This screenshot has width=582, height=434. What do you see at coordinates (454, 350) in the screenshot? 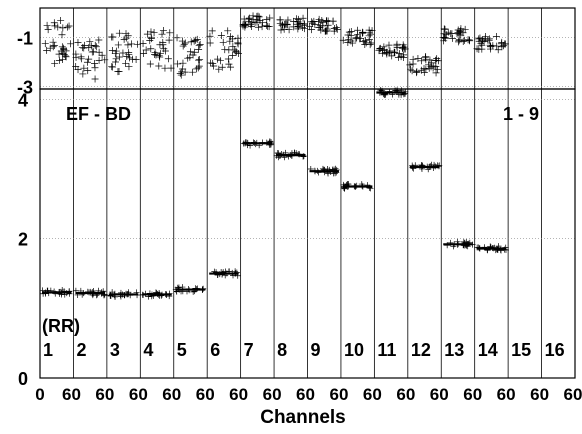
I see `channel-number-label: 13` at bounding box center [454, 350].